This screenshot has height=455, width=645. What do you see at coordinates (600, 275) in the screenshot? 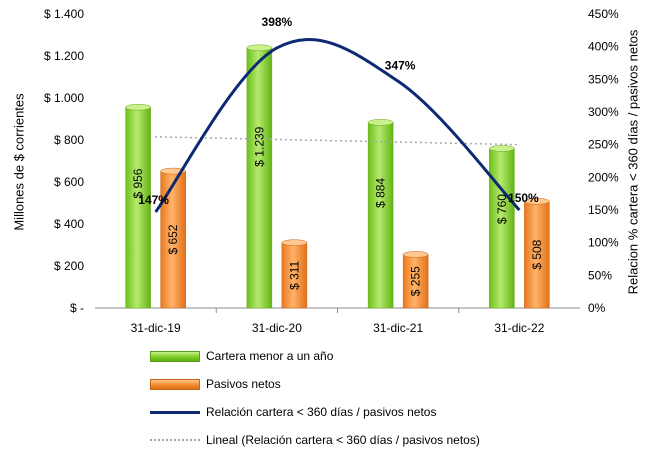
I see `y2-tick-label: 50%` at bounding box center [600, 275].